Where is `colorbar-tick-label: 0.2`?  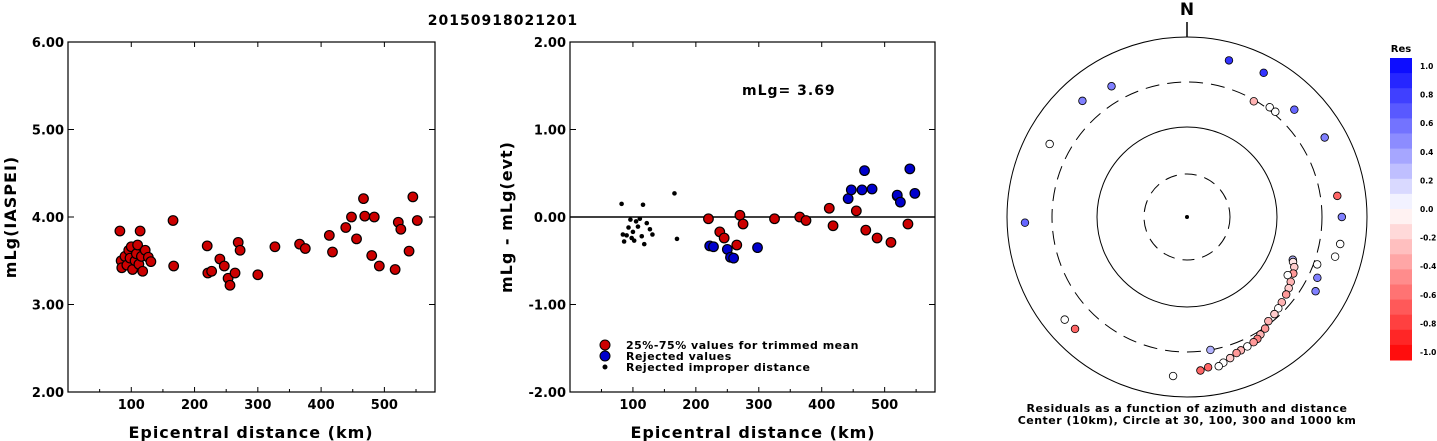 colorbar-tick-label: 0.2 is located at coordinates (1426, 180).